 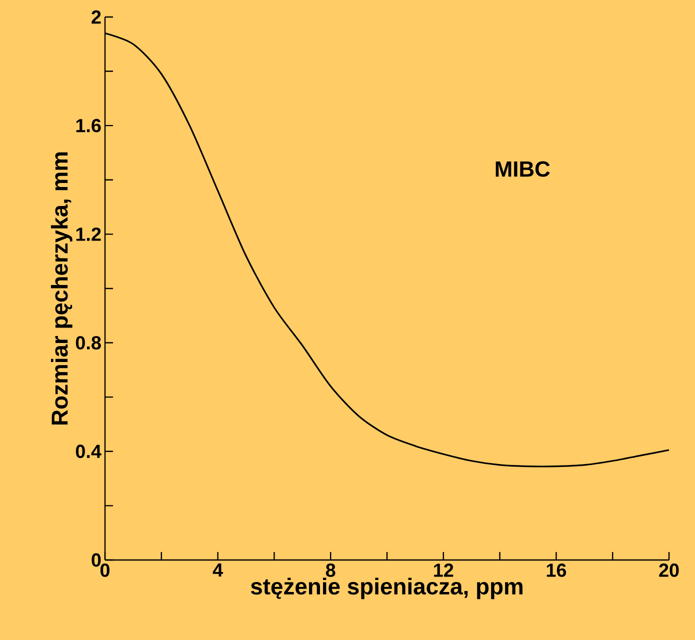 I want to click on x-tick-label: 8, so click(x=331, y=570).